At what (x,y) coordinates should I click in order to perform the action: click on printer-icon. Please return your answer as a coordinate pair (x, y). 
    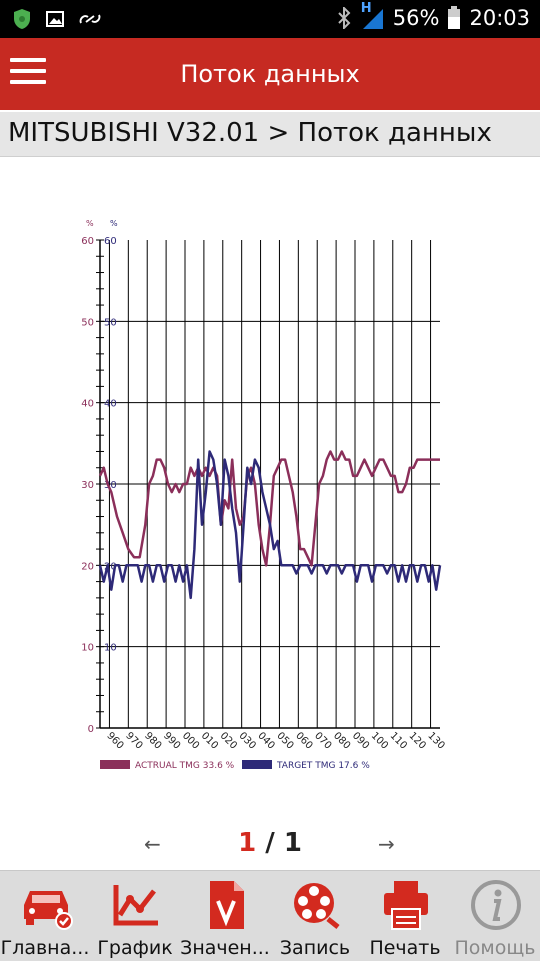
    Looking at the image, I should click on (406, 905).